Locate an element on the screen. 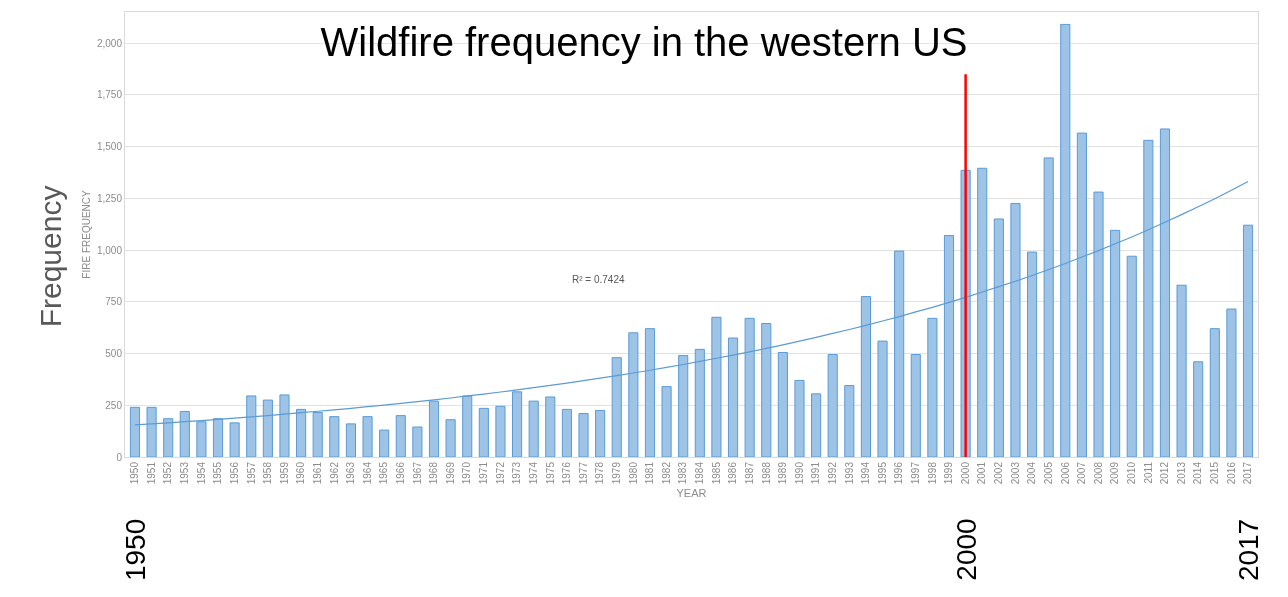 The width and height of the screenshot is (1288, 597). x-tick-label: 1972 is located at coordinates (500, 473).